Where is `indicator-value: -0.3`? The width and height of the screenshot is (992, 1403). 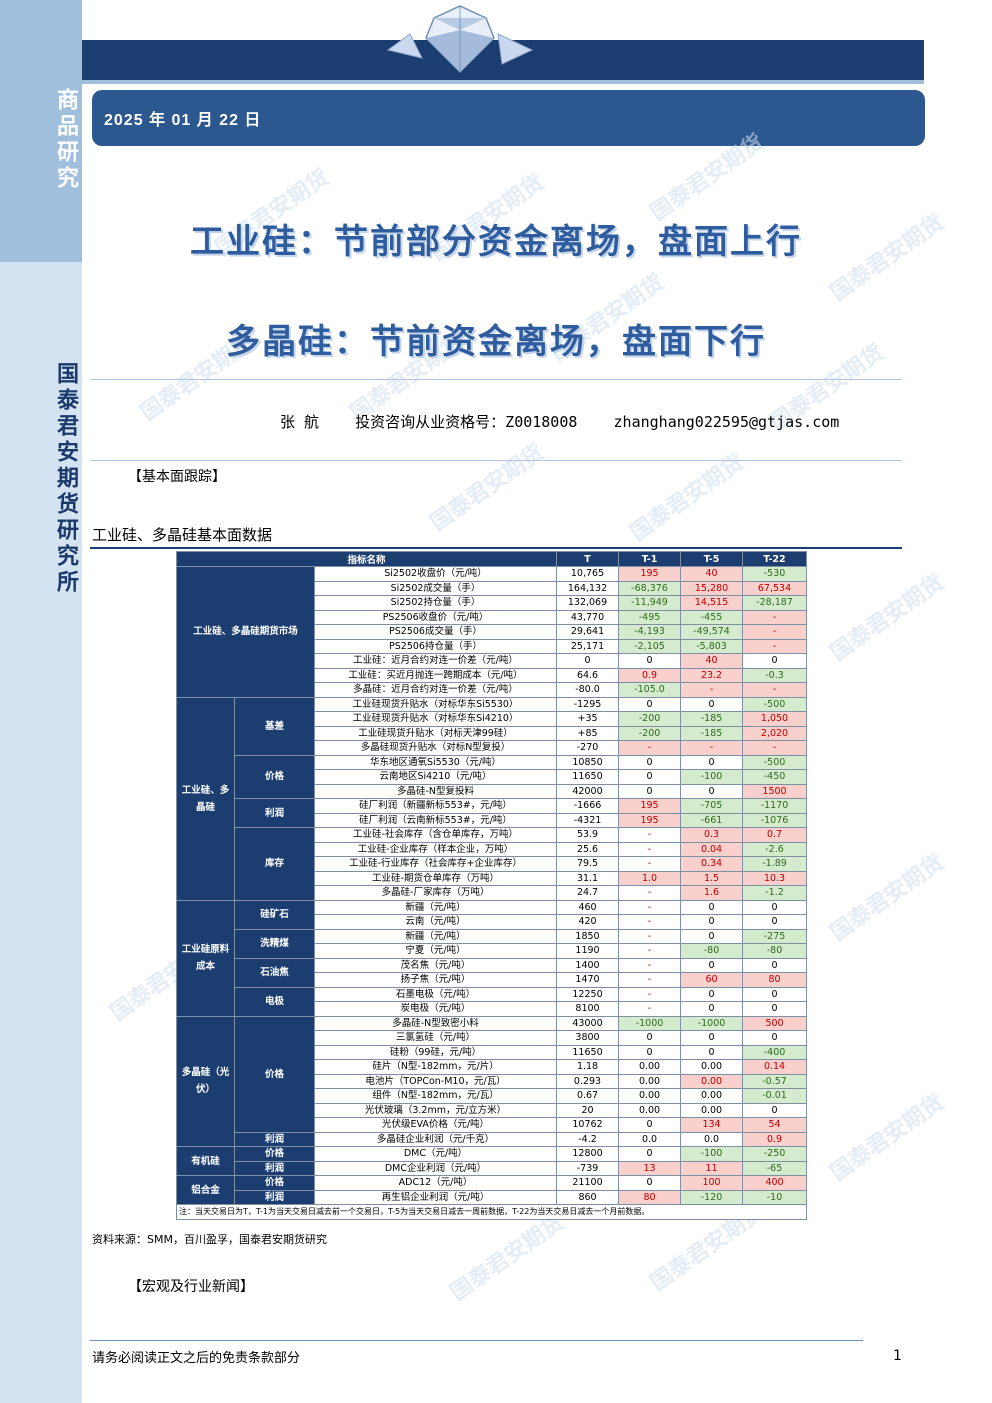
indicator-value: -0.3 is located at coordinates (775, 675).